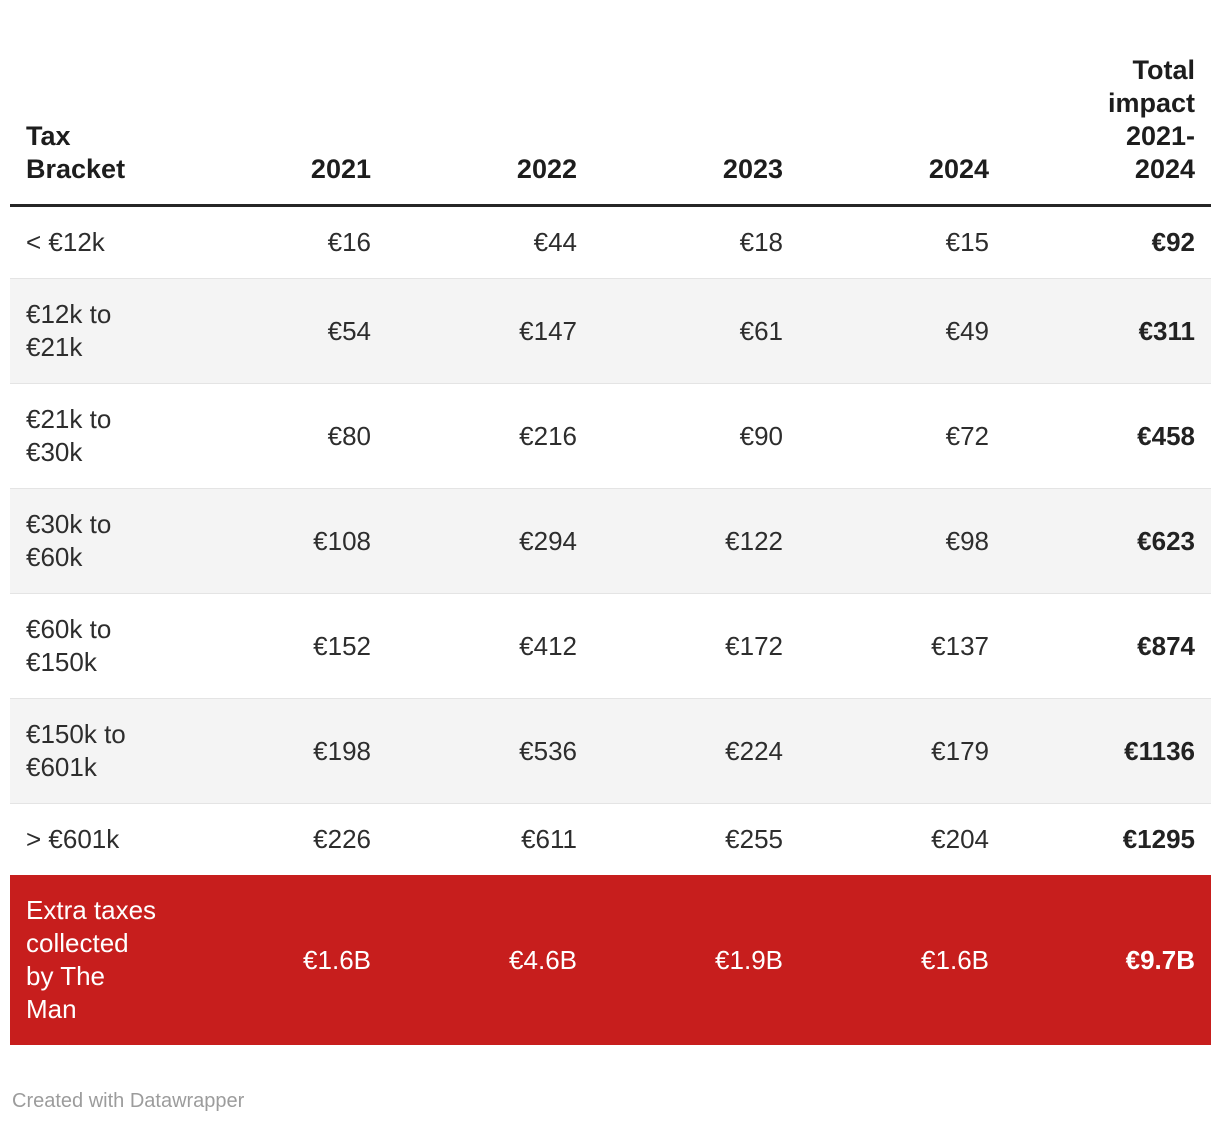 The image size is (1220, 1133). What do you see at coordinates (1108, 751) in the screenshot?
I see `total-cell: €1136` at bounding box center [1108, 751].